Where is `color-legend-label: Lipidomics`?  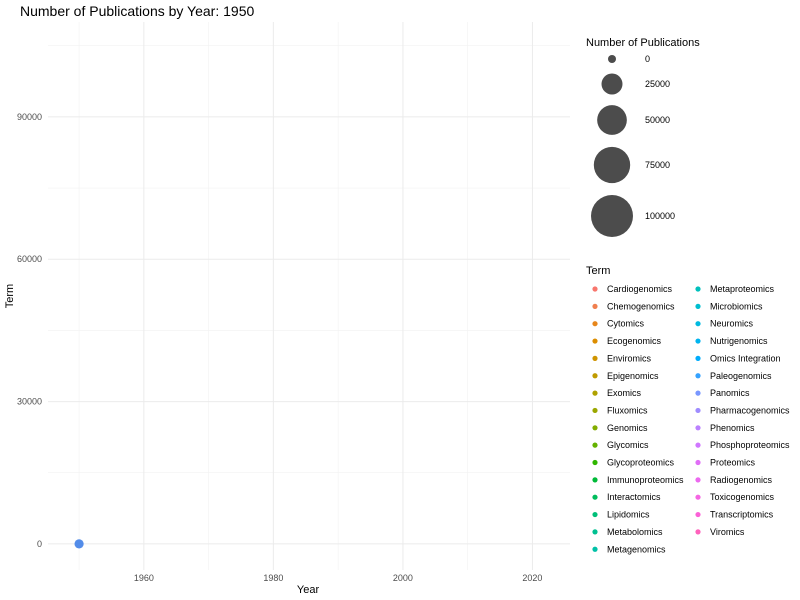 color-legend-label: Lipidomics is located at coordinates (628, 515).